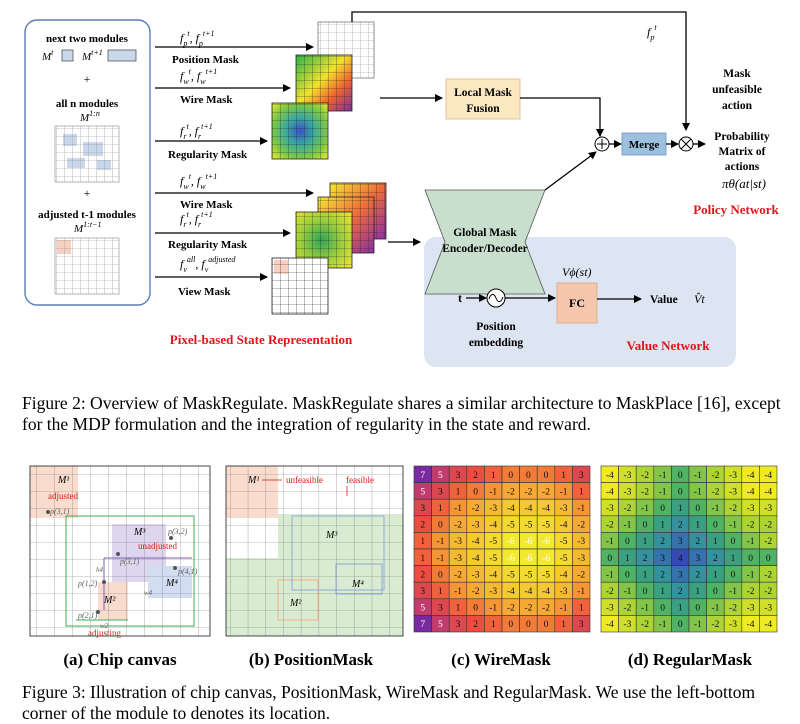  I want to click on top-mask-stack, so click(323, 90).